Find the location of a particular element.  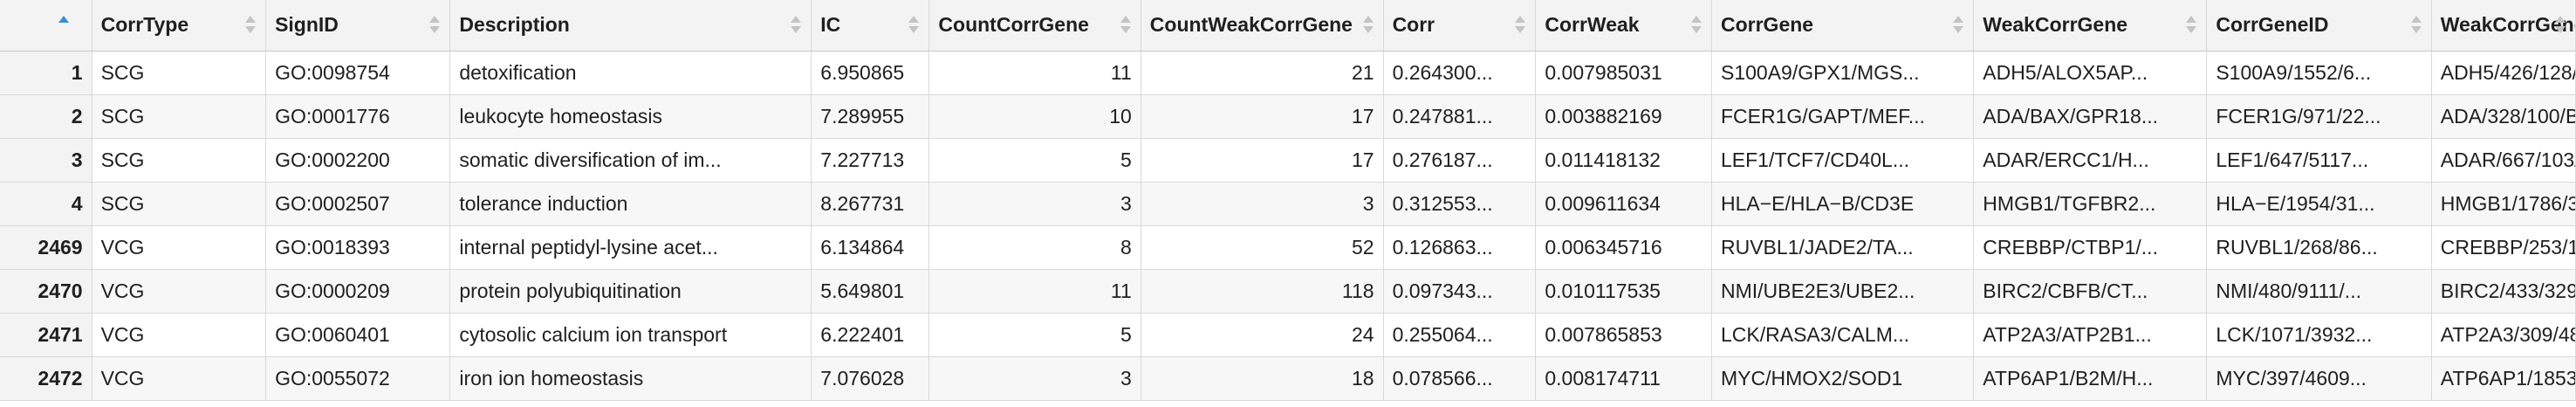

table-cell-signid: GO:0000209 is located at coordinates (358, 291).